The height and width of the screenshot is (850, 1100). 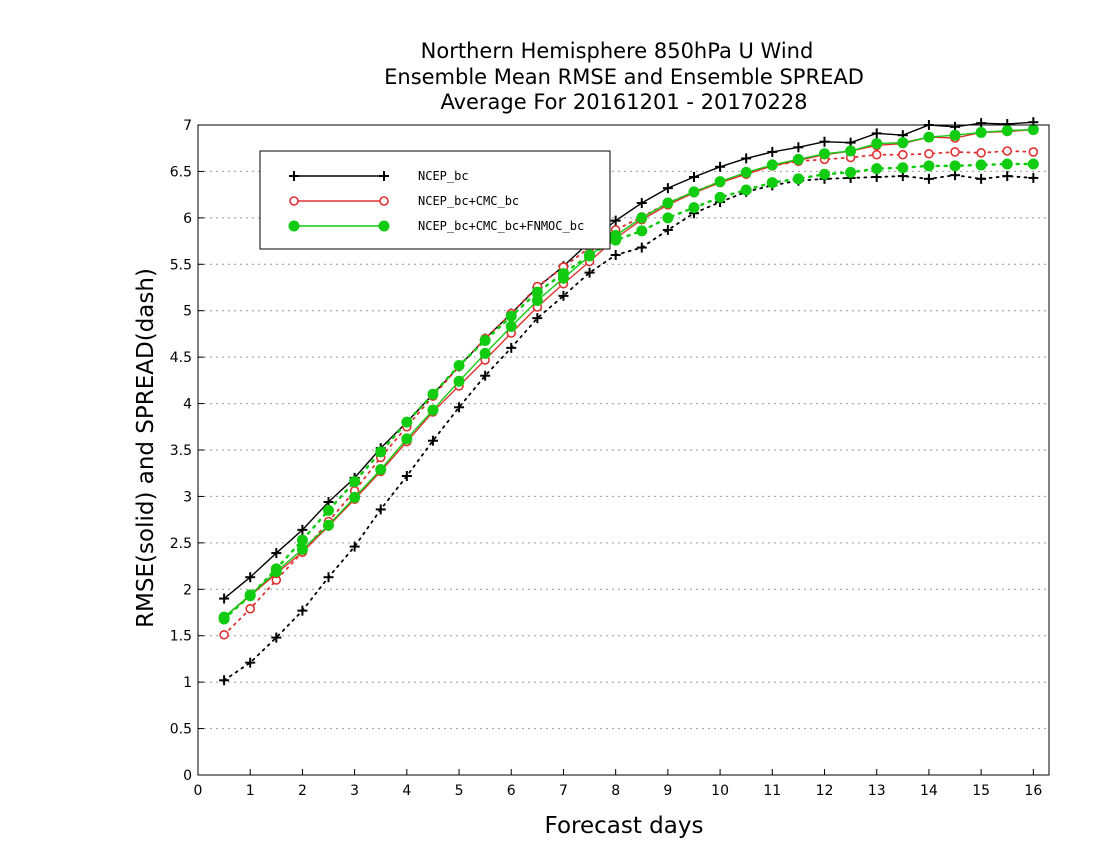 What do you see at coordinates (624, 77) in the screenshot?
I see `title-line-2: Ensemble Mean RMSE and Ensemble SPREAD` at bounding box center [624, 77].